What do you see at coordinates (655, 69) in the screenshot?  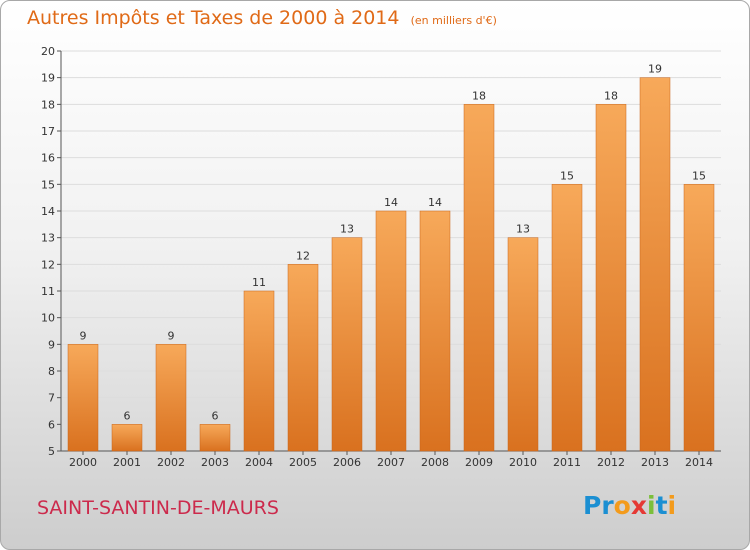 I see `bar-value-label: 19` at bounding box center [655, 69].